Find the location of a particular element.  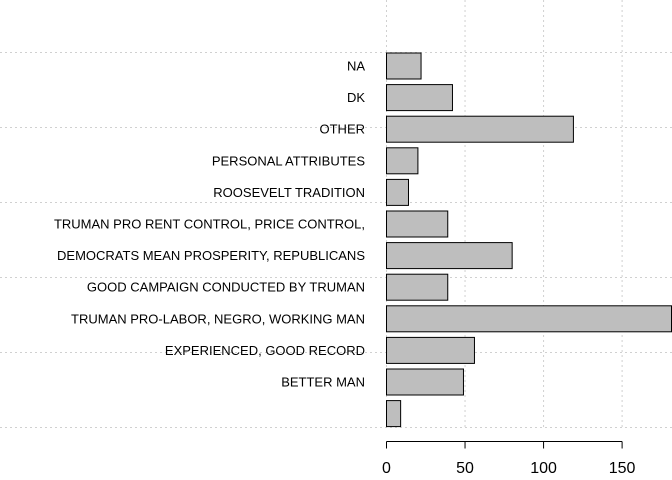

x-tick-label-2: 100 is located at coordinates (543, 468).